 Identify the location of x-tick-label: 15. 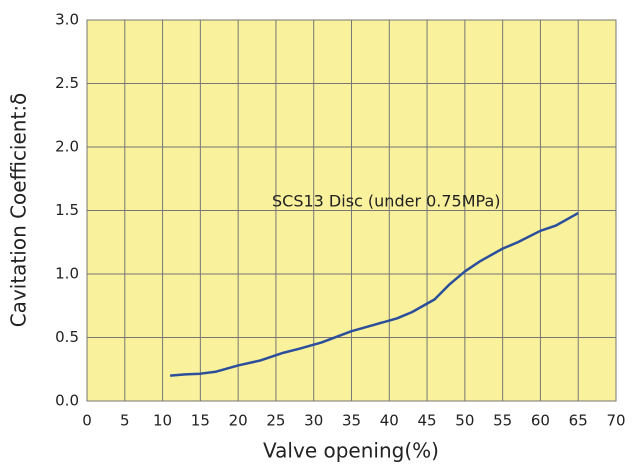
(200, 421).